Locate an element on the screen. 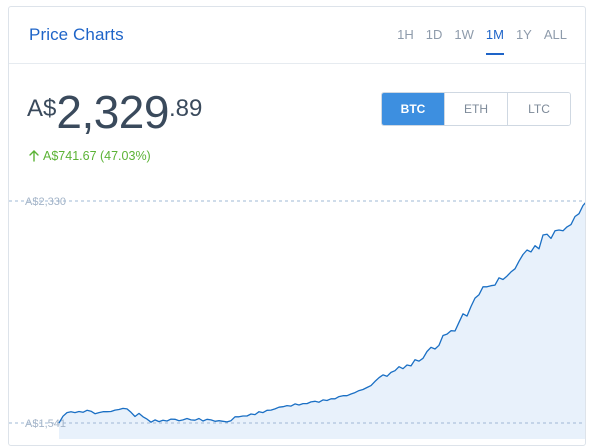 The image size is (593, 446). range-tab-1w: 1W is located at coordinates (464, 34).